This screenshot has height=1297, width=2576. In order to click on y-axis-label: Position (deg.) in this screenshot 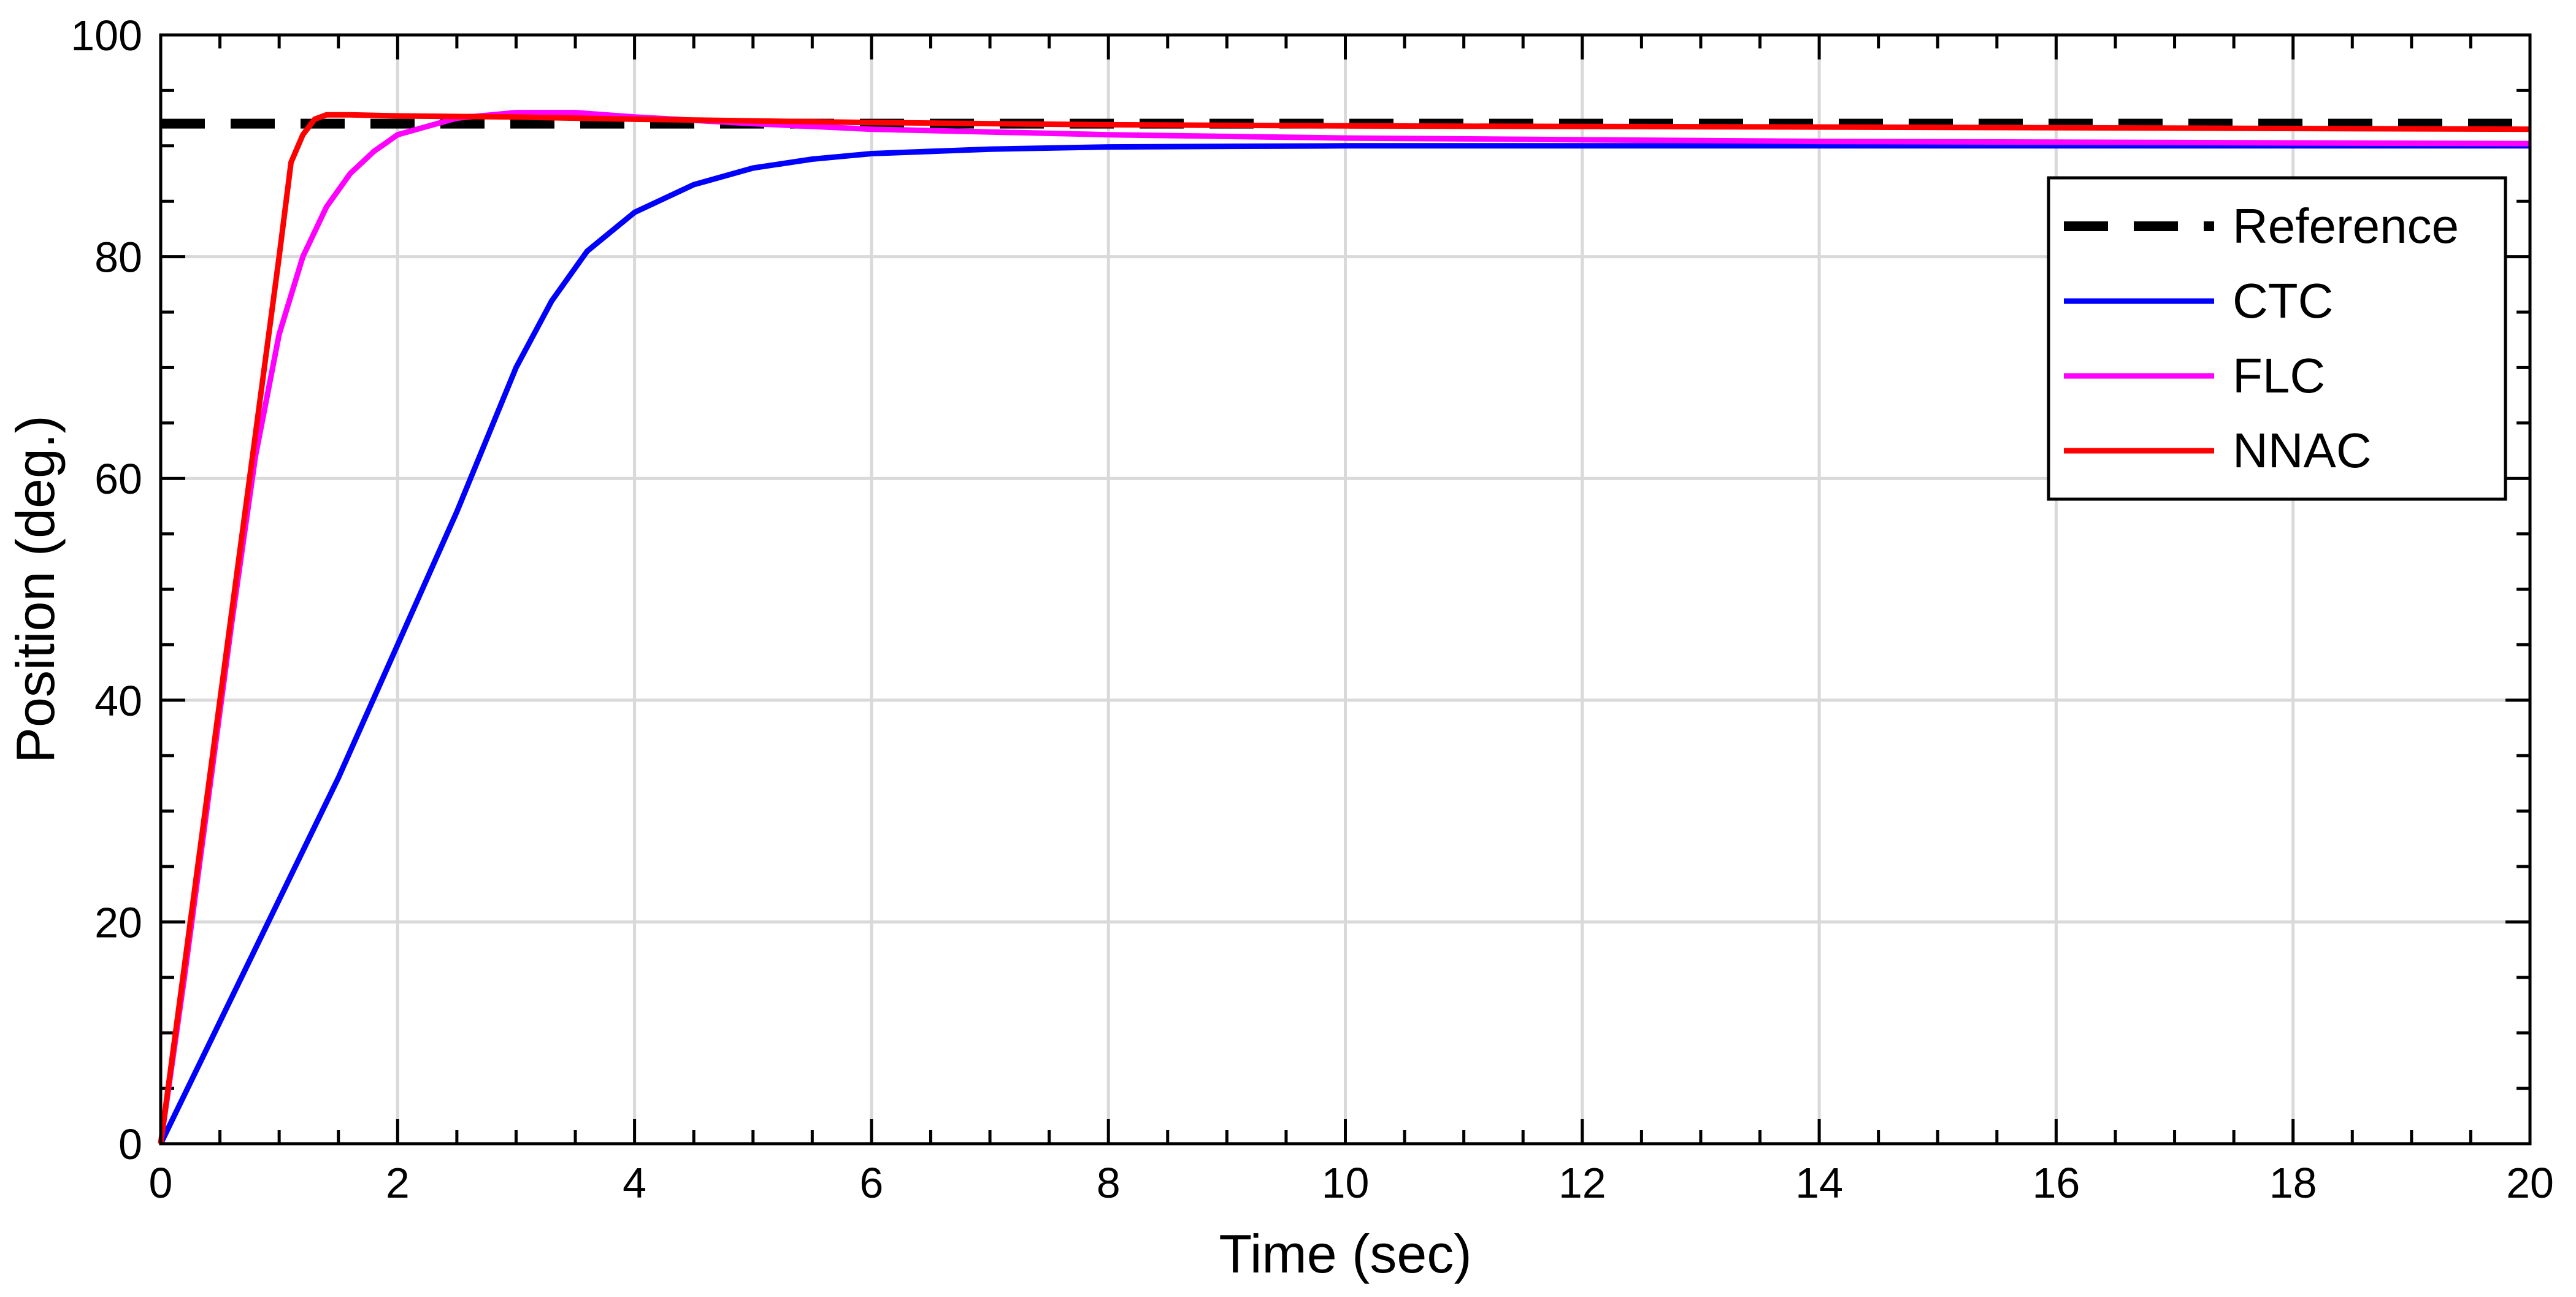, I will do `click(35, 589)`.